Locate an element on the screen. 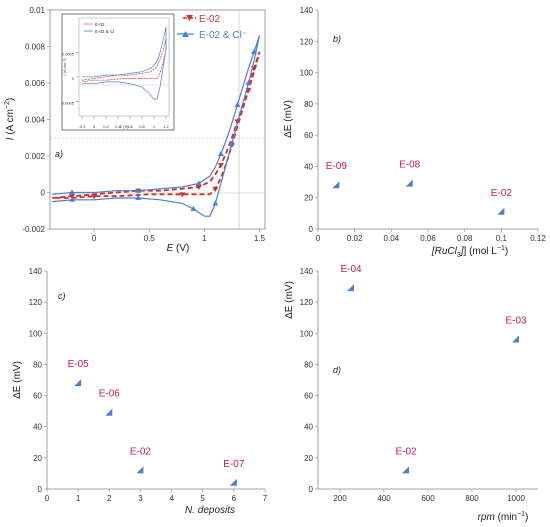 The image size is (550, 527). inset-xlabel: E (V) is located at coordinates (124, 126).